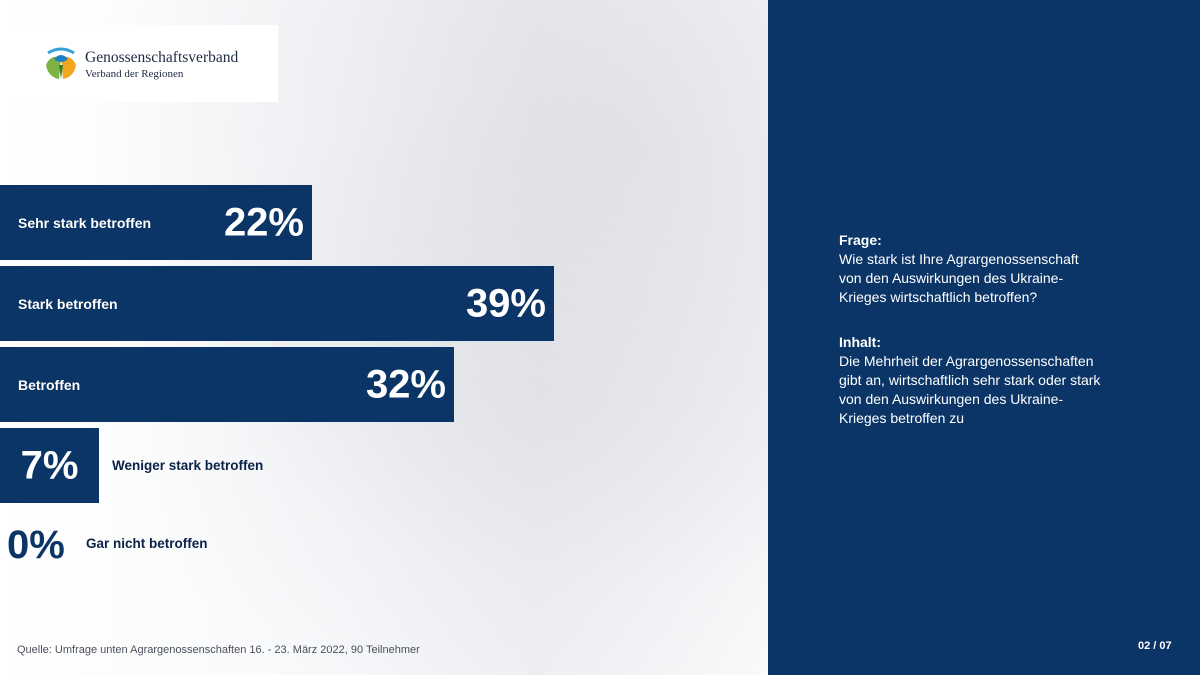 Image resolution: width=1200 pixels, height=675 pixels. What do you see at coordinates (188, 465) in the screenshot?
I see `bar-label: Weniger stark betroffen` at bounding box center [188, 465].